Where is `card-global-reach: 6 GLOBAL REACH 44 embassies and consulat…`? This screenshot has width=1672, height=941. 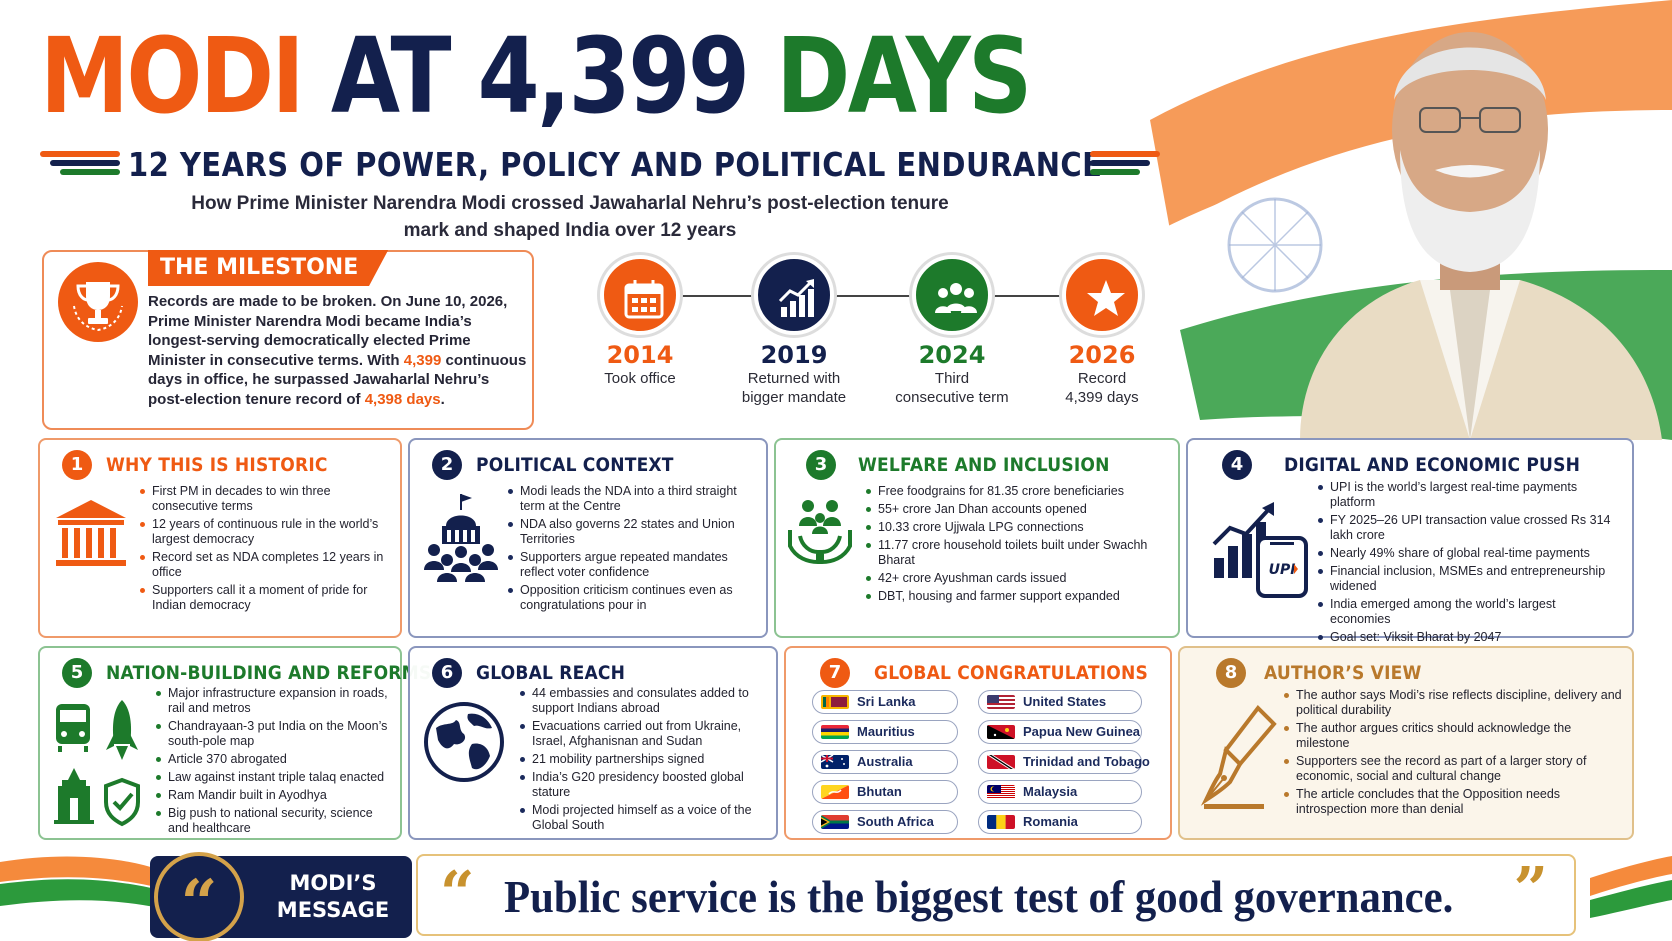
card-global-reach: 6 GLOBAL REACH 44 embassies and consulat… is located at coordinates (593, 743).